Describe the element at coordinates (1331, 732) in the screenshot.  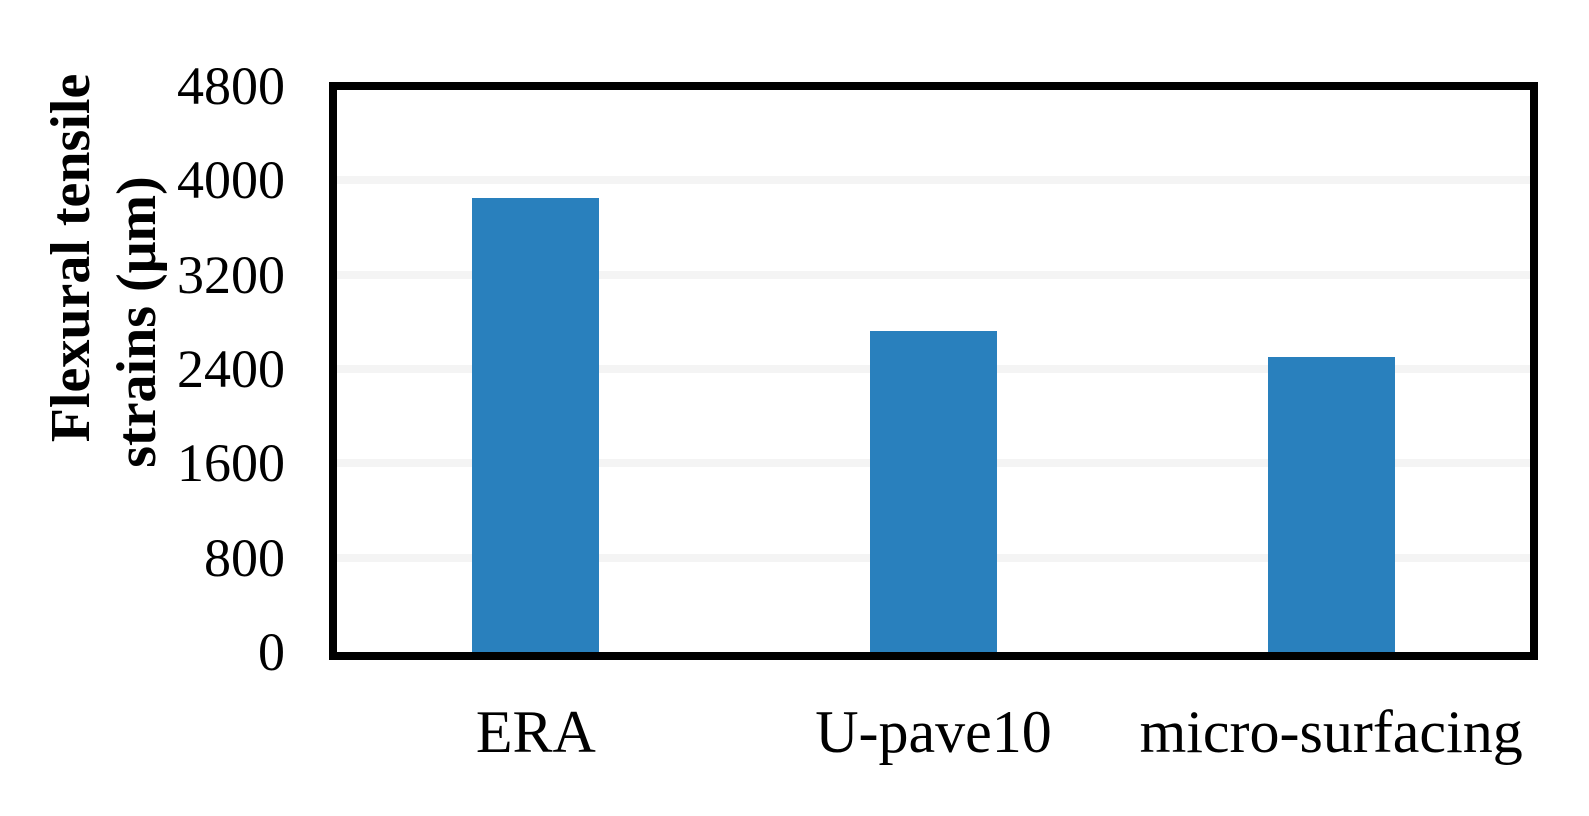
I see `x-label-micro-surfacing: micro-surfacing` at that location.